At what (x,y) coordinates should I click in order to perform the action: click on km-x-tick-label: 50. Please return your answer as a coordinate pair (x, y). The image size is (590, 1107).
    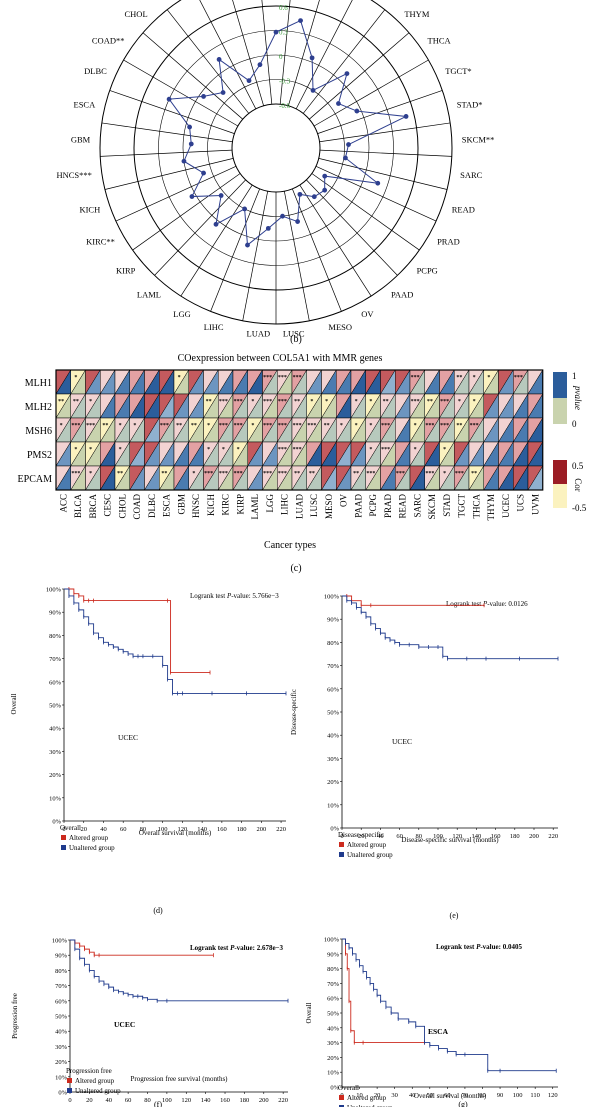
    Looking at the image, I should click on (430, 1095).